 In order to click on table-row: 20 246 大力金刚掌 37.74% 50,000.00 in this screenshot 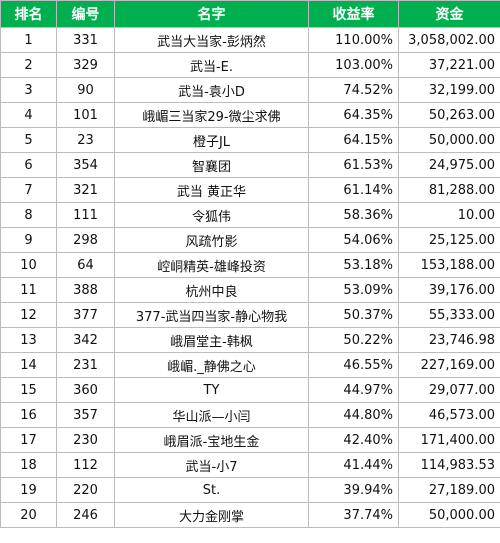, I will do `click(250, 515)`.